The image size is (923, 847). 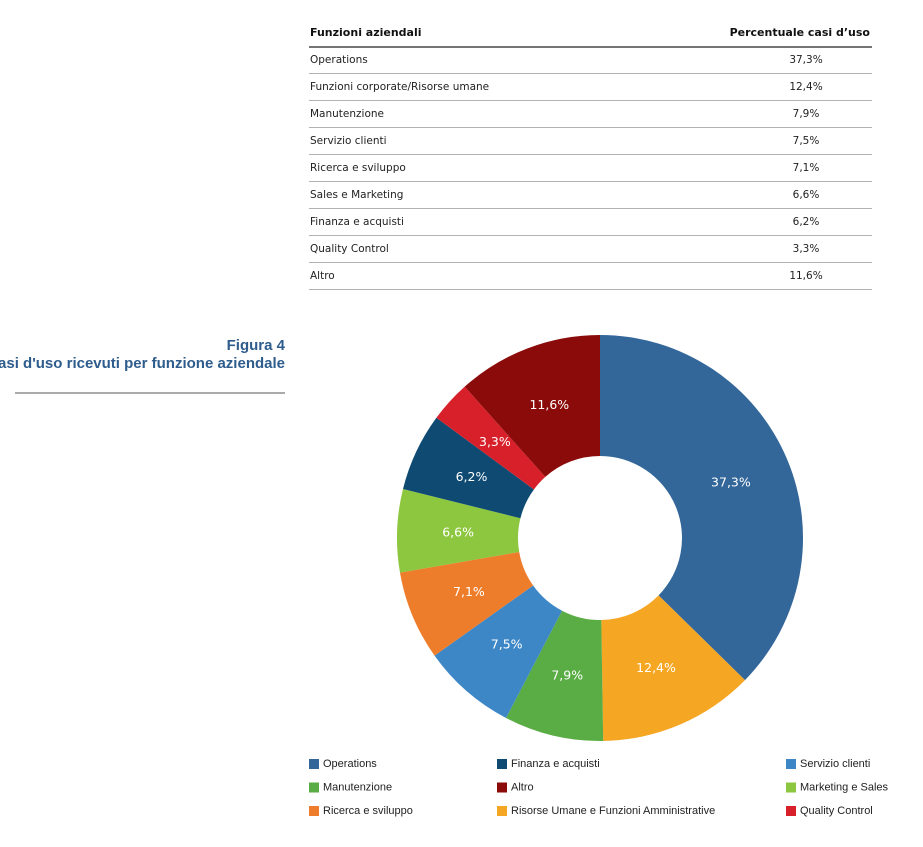 What do you see at coordinates (472, 476) in the screenshot?
I see `data-label: 6,2%` at bounding box center [472, 476].